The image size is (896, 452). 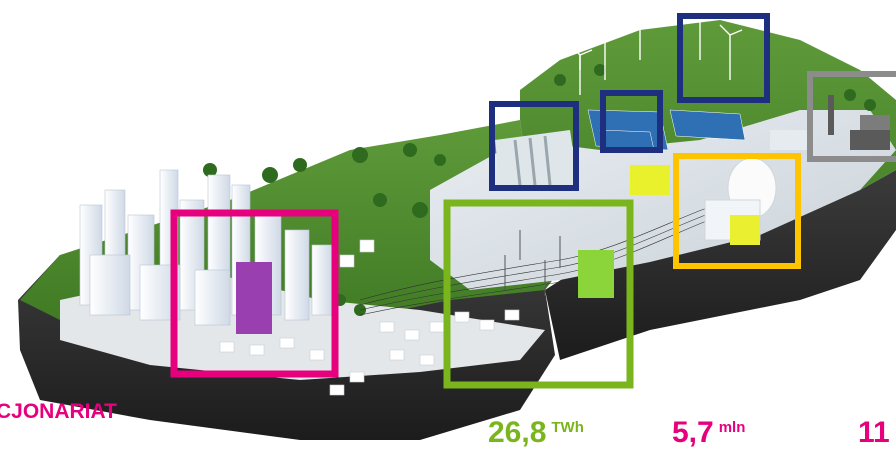 I want to click on partial-value: 11, so click(x=874, y=432).